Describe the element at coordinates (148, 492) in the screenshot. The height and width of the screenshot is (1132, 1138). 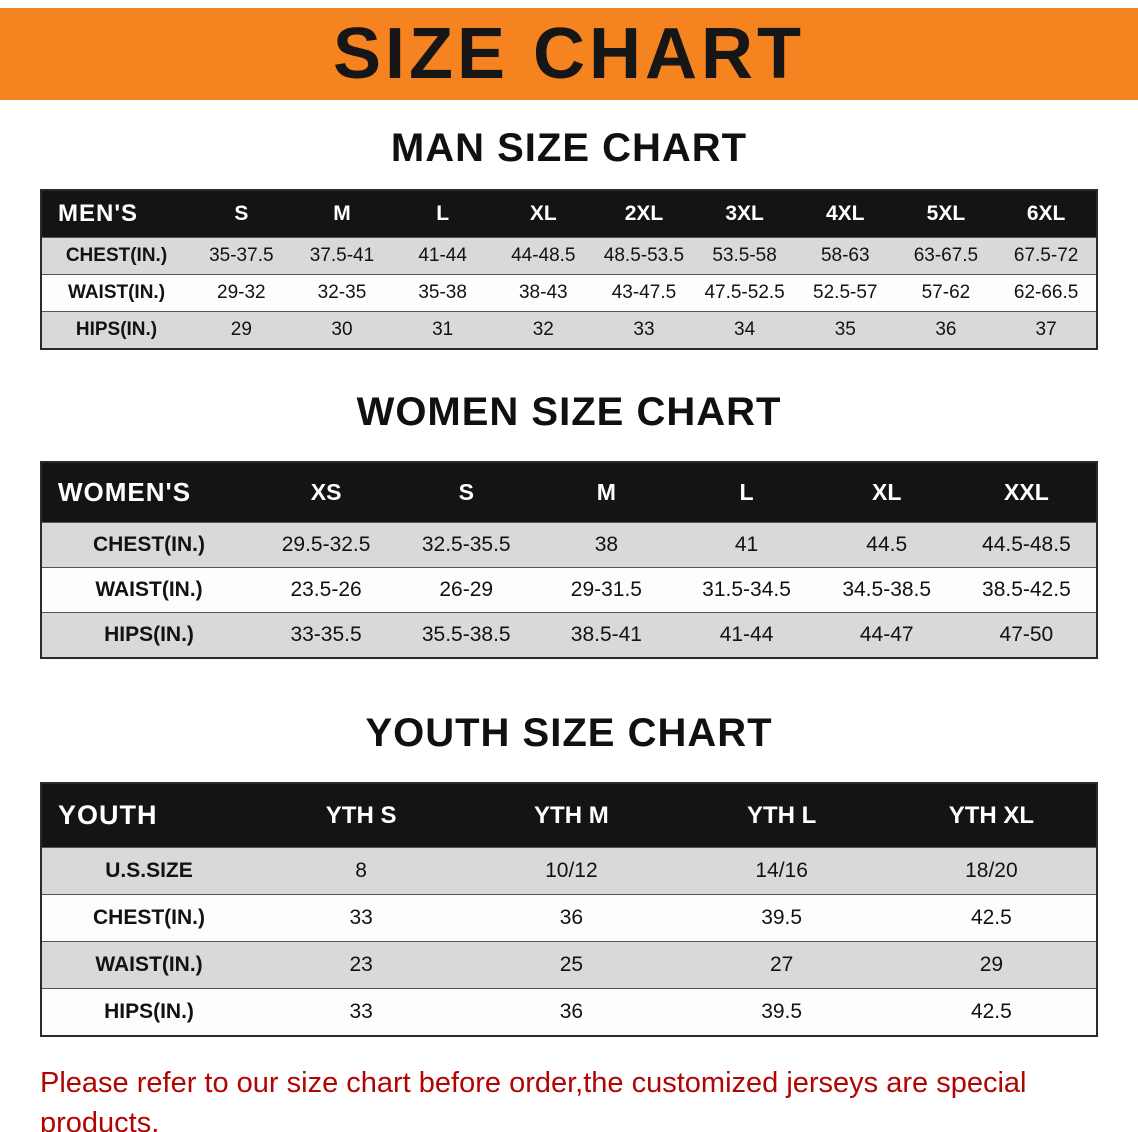
I see `table-title-cell: WOMEN'S` at that location.